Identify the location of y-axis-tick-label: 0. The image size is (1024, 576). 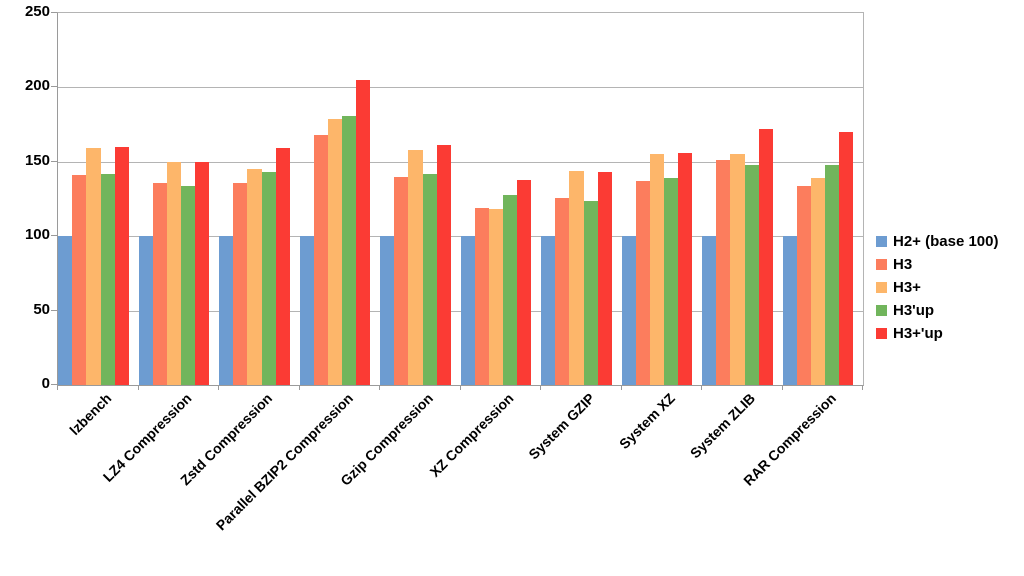
(45, 383).